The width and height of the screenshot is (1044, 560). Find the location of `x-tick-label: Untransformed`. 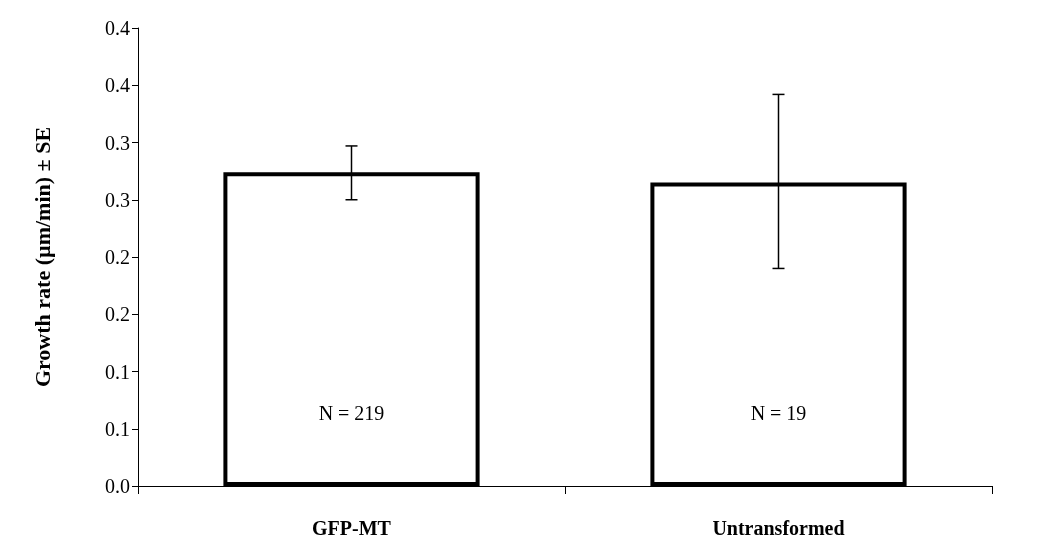

x-tick-label: Untransformed is located at coordinates (778, 528).